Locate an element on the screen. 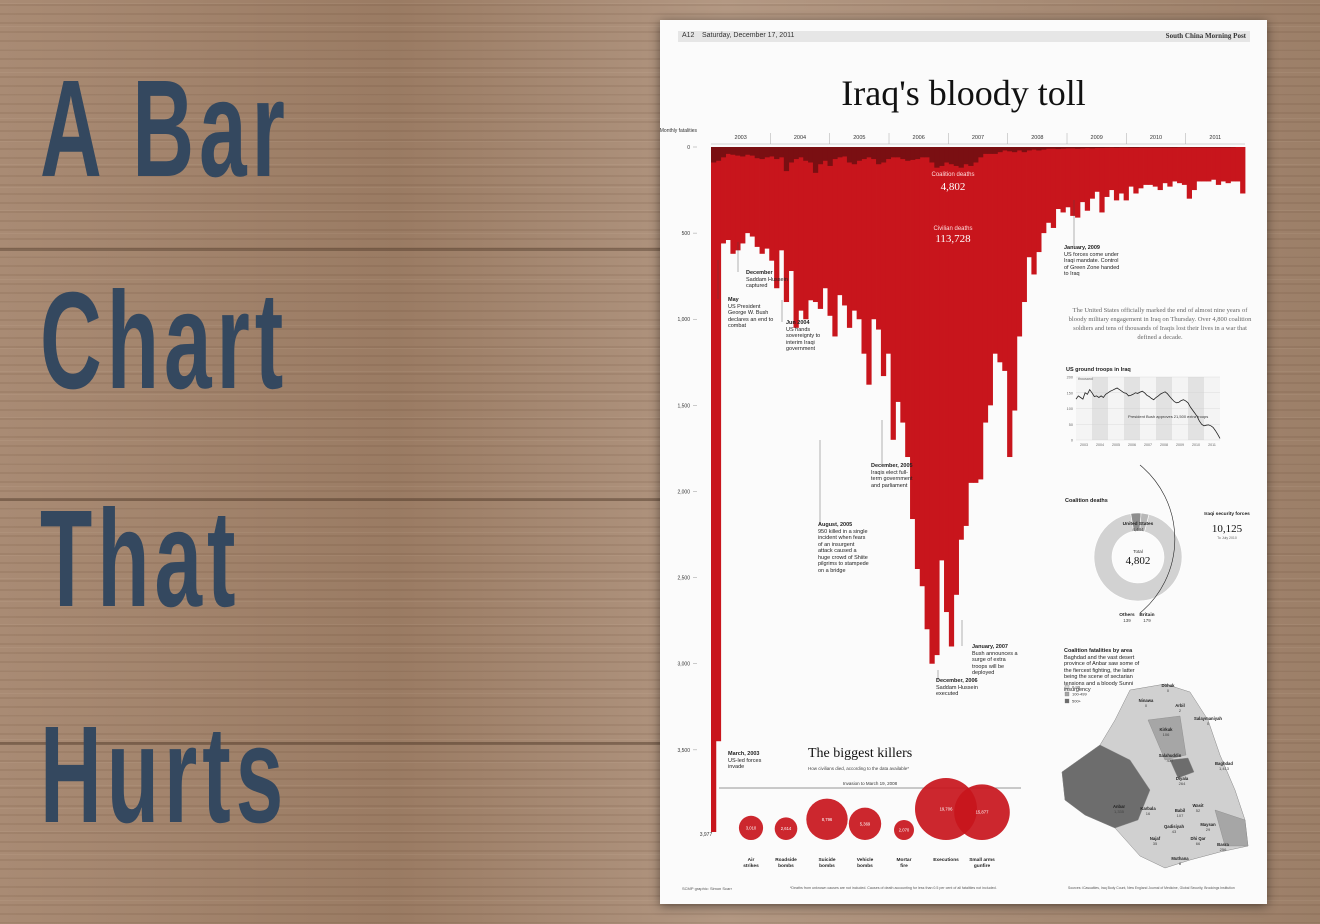  map-legend-label: 100-499 is located at coordinates (1079, 694).